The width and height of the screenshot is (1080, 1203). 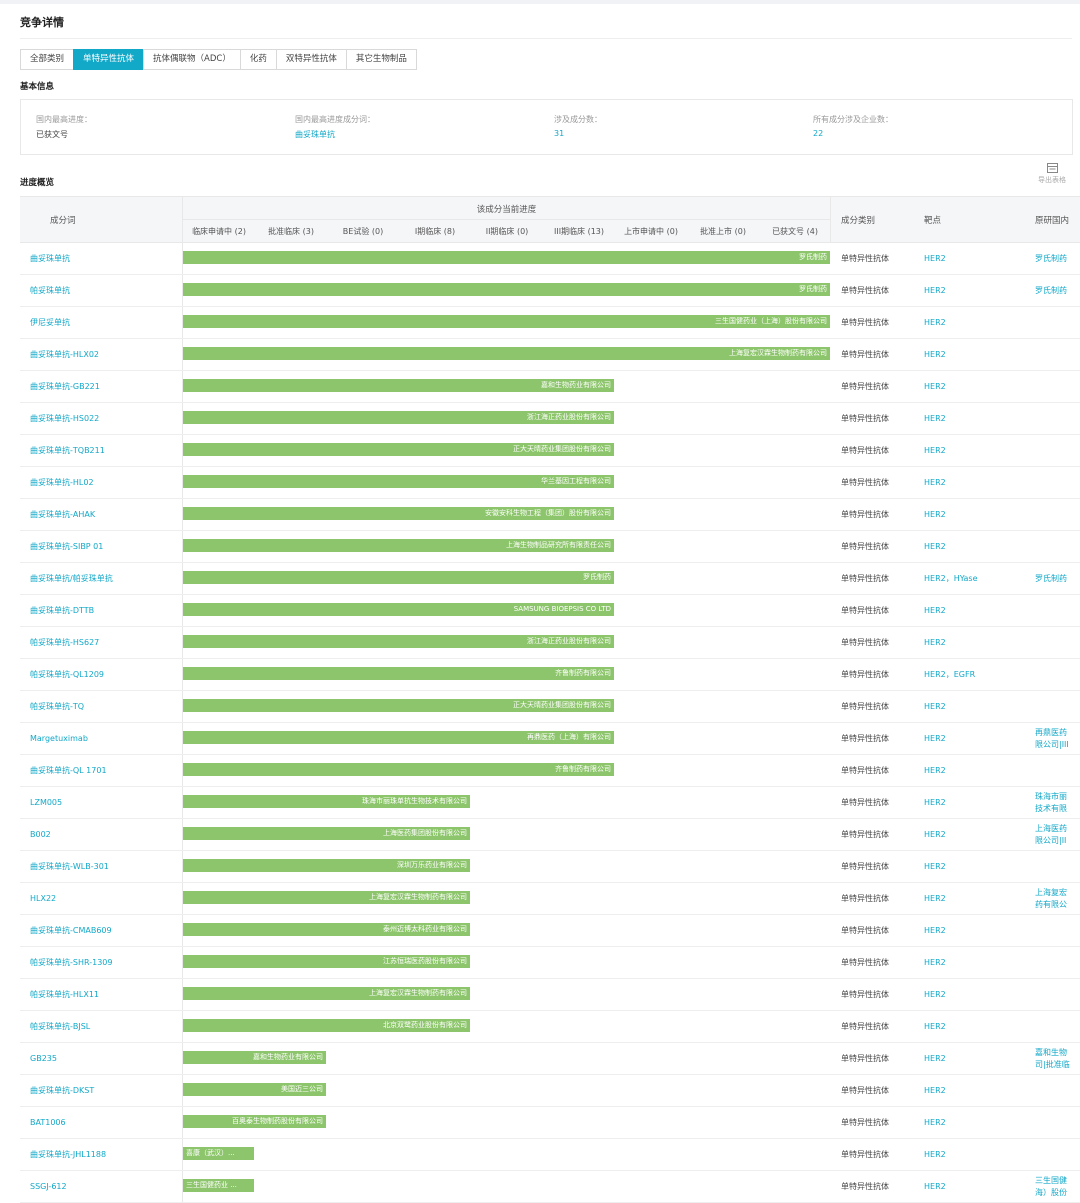 What do you see at coordinates (1051, 898) in the screenshot?
I see `original-company-link: 上海复宏 药有限公` at bounding box center [1051, 898].